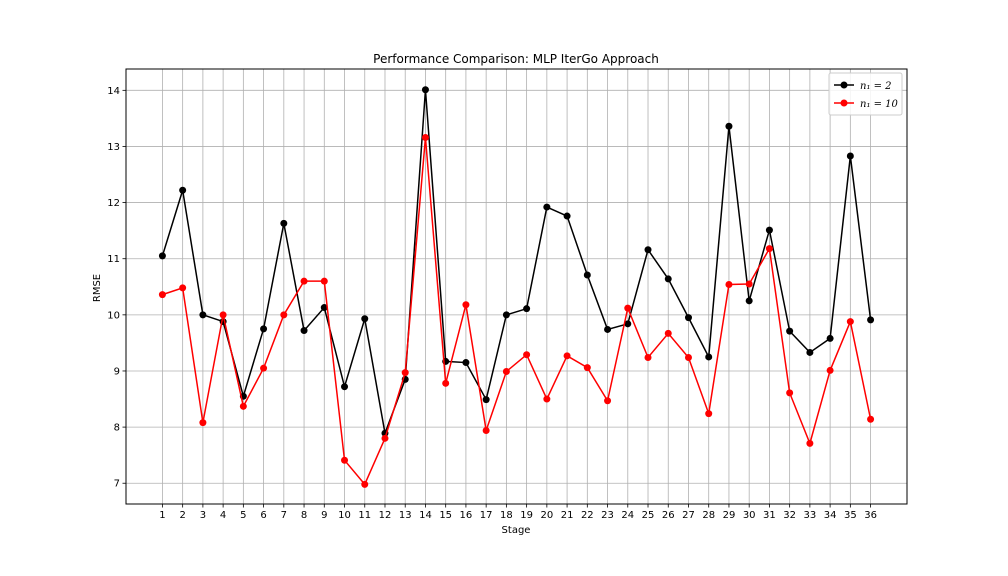 This screenshot has width=1008, height=576. I want to click on x-tick-label: 33, so click(810, 515).